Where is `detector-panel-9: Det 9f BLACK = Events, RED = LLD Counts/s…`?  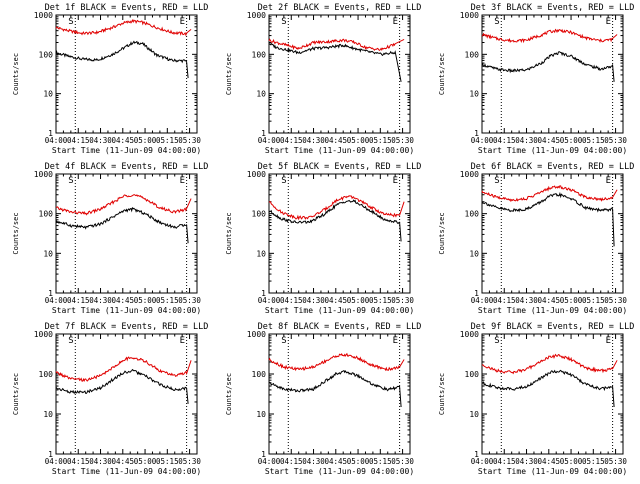
detector-panel-9: Det 9f BLACK = Events, RED = LLD Counts/s… is located at coordinates (536, 399).